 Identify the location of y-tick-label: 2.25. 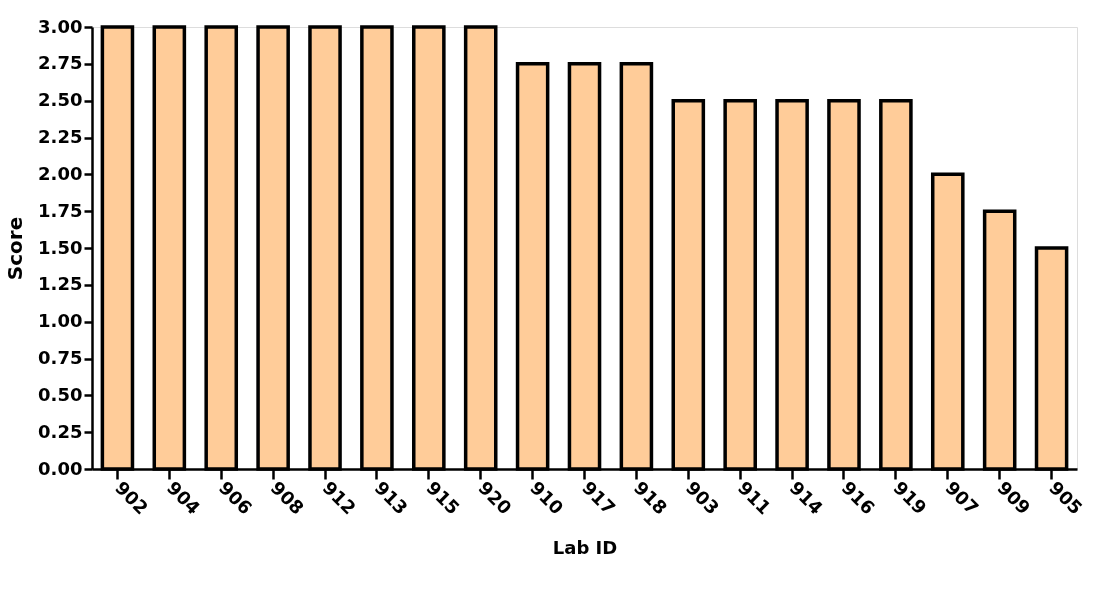
(60, 136).